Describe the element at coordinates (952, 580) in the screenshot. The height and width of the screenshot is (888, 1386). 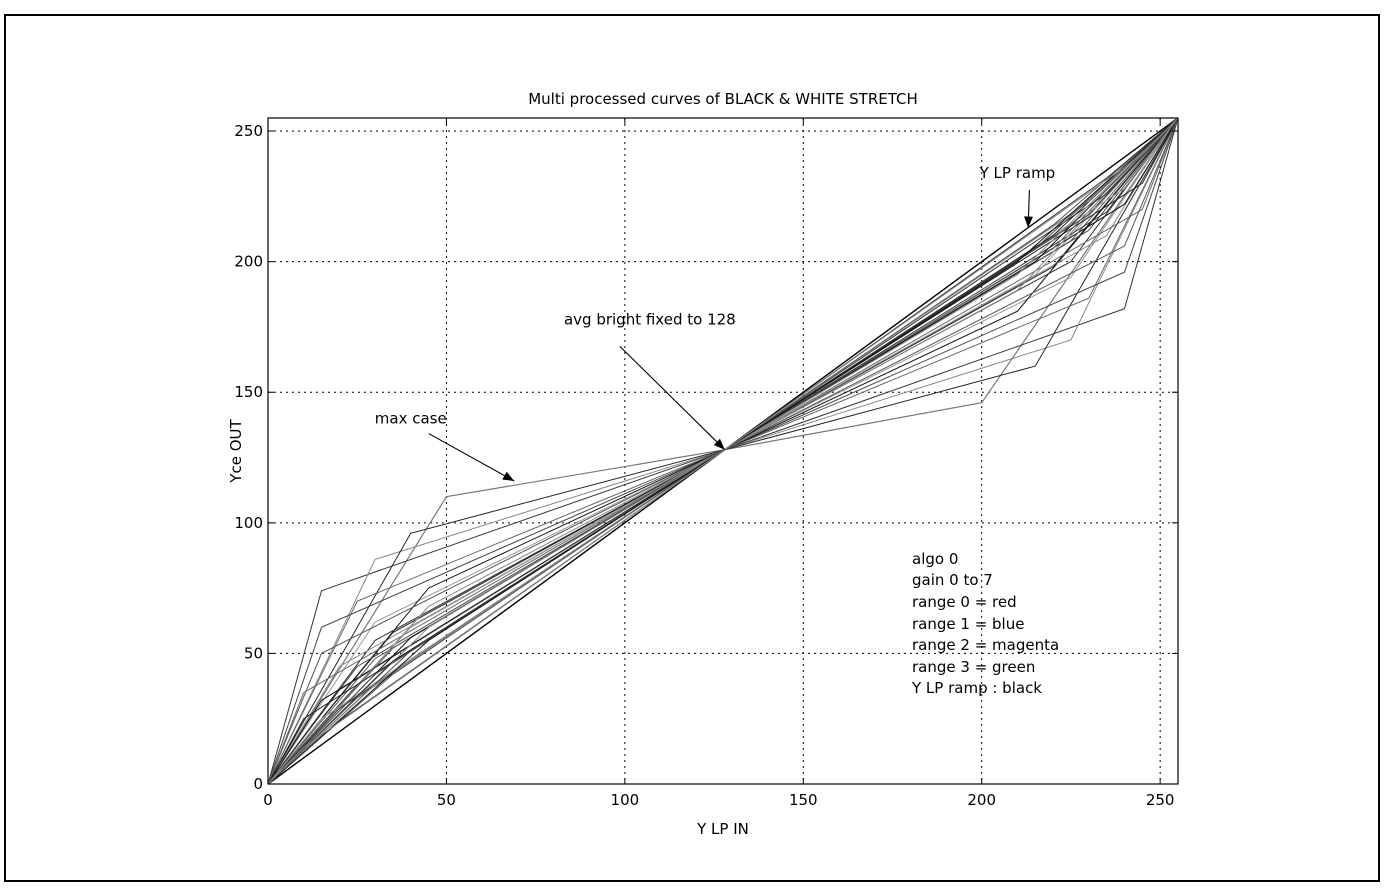
I see `legend-line: gain 0 to 7` at that location.